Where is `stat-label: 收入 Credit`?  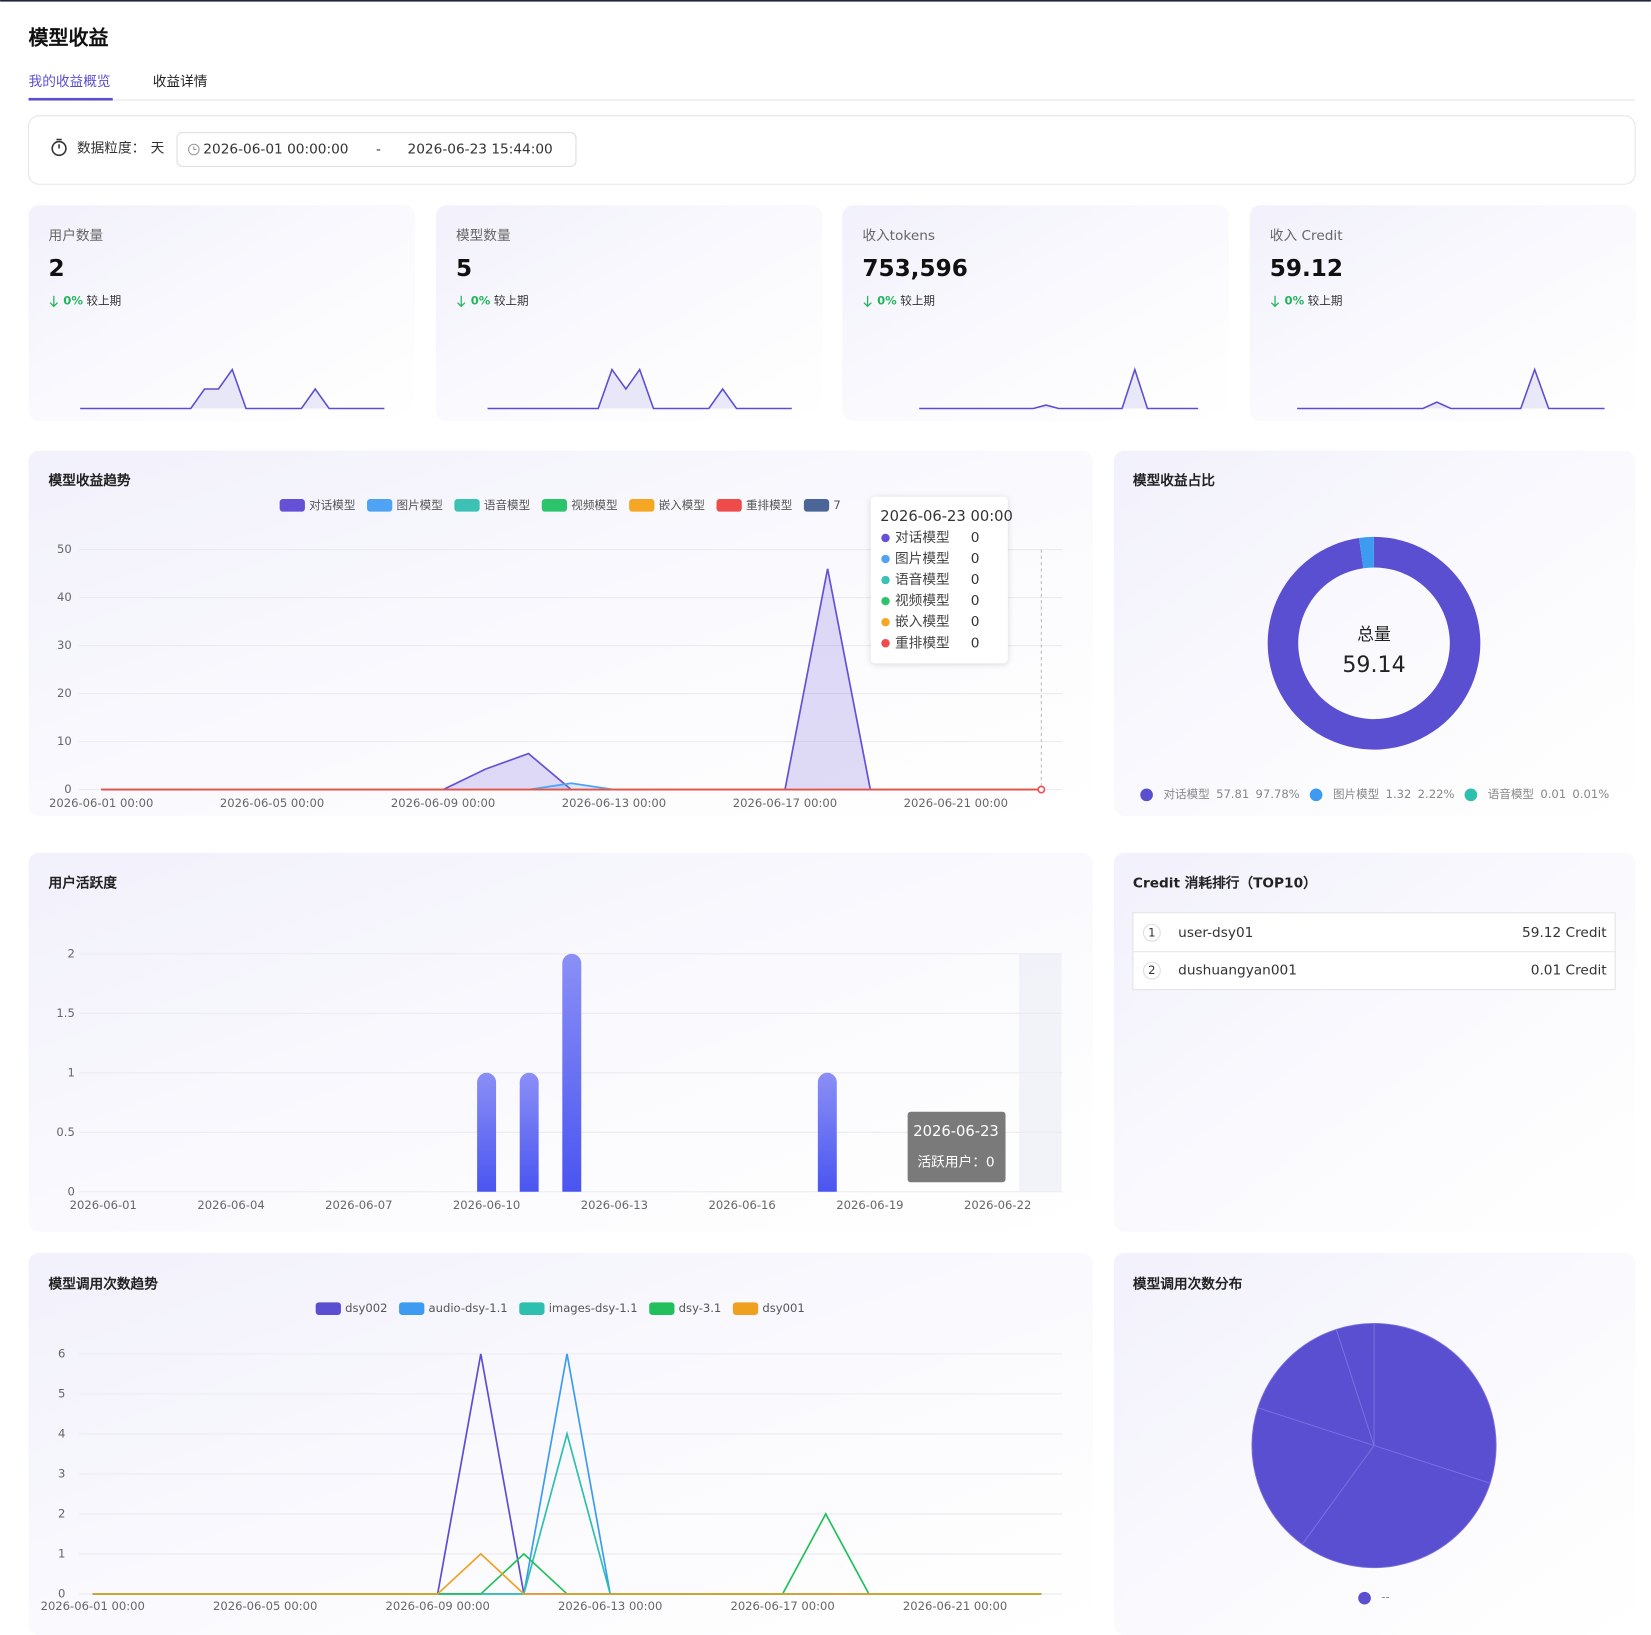 stat-label: 收入 Credit is located at coordinates (1306, 236).